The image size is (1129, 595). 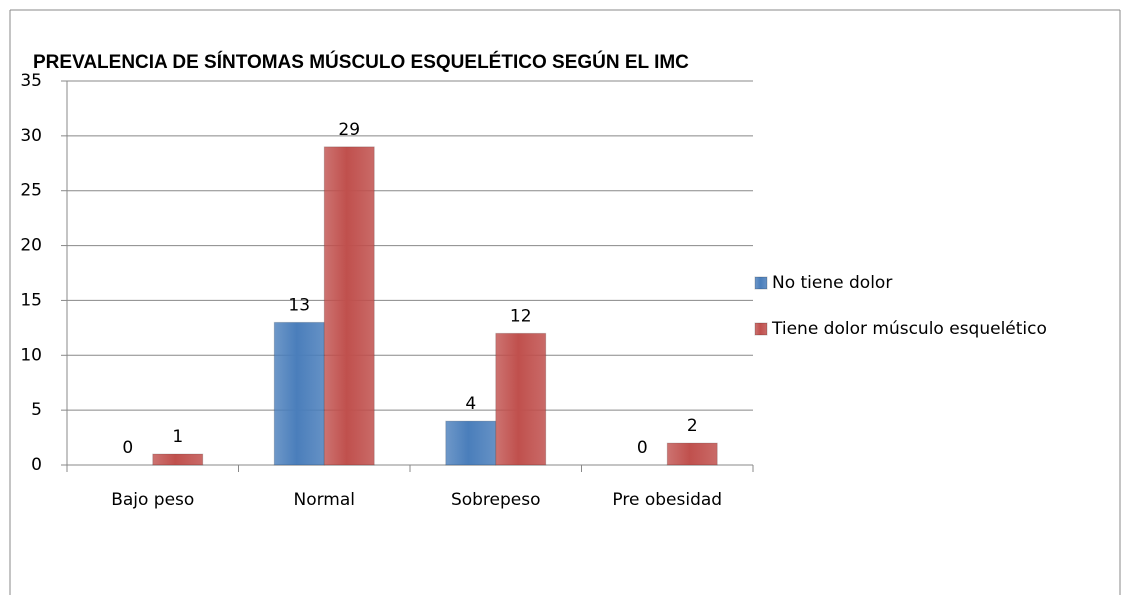 I want to click on x-tick-label: Pre obesidad, so click(x=667, y=500).